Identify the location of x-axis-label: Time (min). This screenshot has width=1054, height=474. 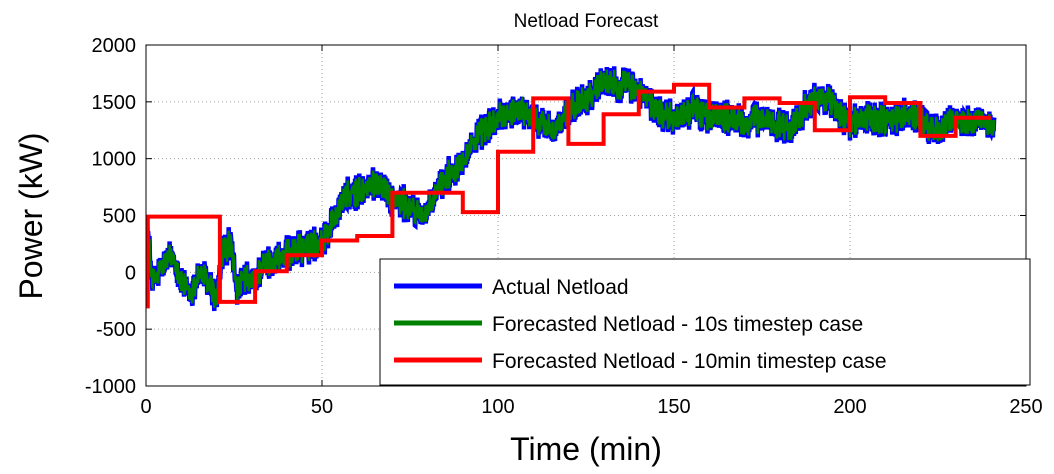
(586, 449).